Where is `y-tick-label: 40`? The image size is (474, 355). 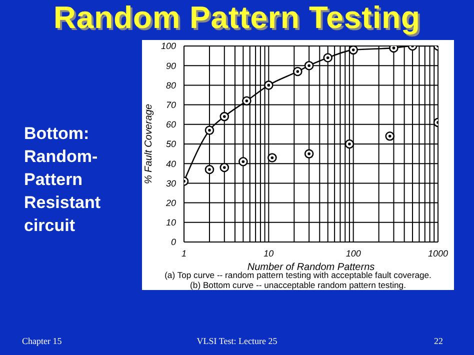 y-tick-label: 40 is located at coordinates (171, 163).